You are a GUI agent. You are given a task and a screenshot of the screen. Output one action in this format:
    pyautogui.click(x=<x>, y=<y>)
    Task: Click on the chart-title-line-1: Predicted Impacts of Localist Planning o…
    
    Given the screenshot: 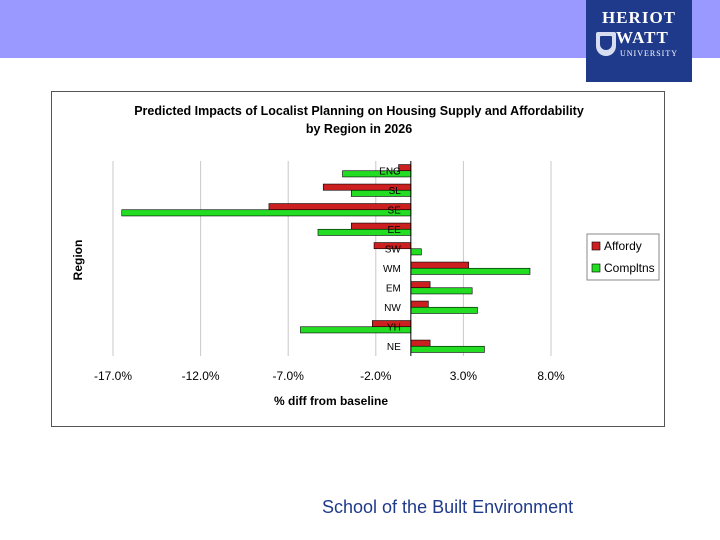 What is the action you would take?
    pyautogui.click(x=359, y=111)
    